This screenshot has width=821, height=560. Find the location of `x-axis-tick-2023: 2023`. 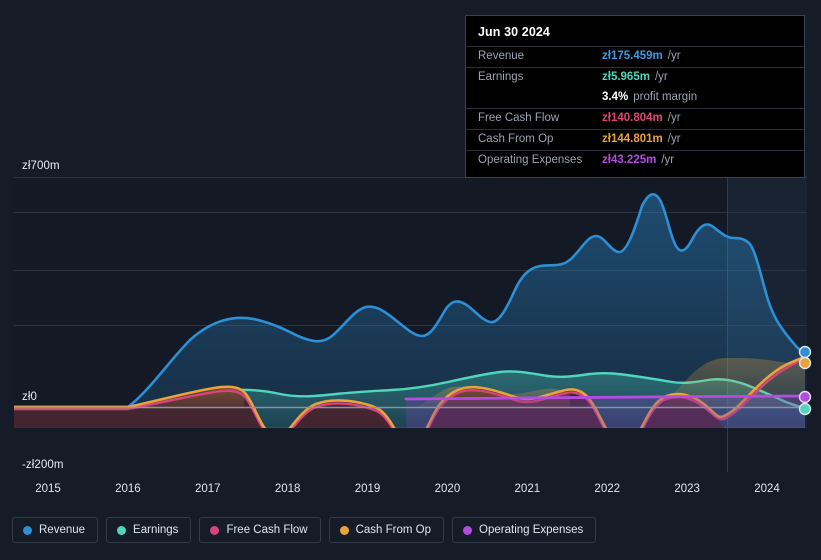

x-axis-tick-2023: 2023 is located at coordinates (687, 489).